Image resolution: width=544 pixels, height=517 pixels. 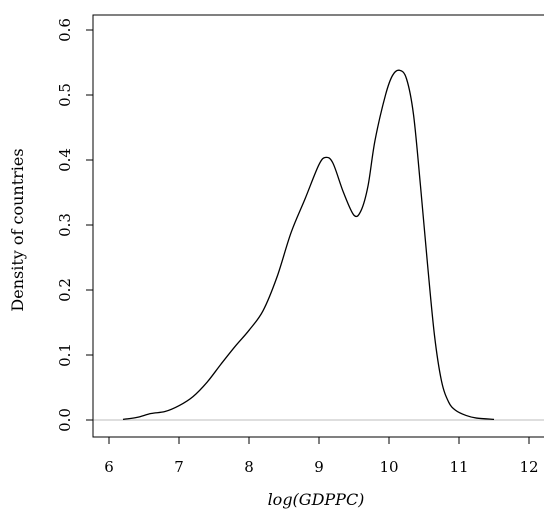 What do you see at coordinates (65, 160) in the screenshot?
I see `y-tick-label: 0.4` at bounding box center [65, 160].